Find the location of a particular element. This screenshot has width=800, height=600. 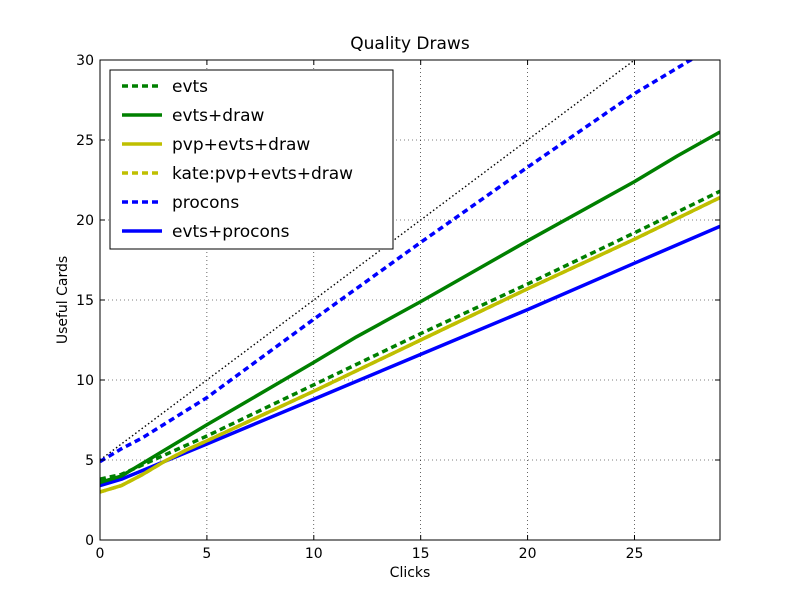

y-tick-label: 25 is located at coordinates (85, 141).